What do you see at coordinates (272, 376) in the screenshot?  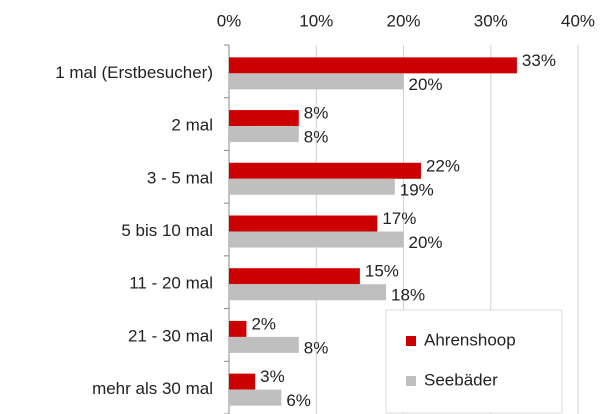 I see `value-label: 3%` at bounding box center [272, 376].